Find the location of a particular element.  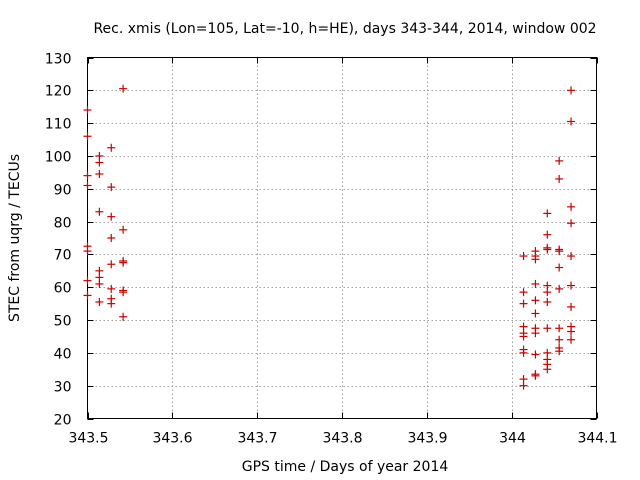

y-tick-label: 20 is located at coordinates (63, 421).